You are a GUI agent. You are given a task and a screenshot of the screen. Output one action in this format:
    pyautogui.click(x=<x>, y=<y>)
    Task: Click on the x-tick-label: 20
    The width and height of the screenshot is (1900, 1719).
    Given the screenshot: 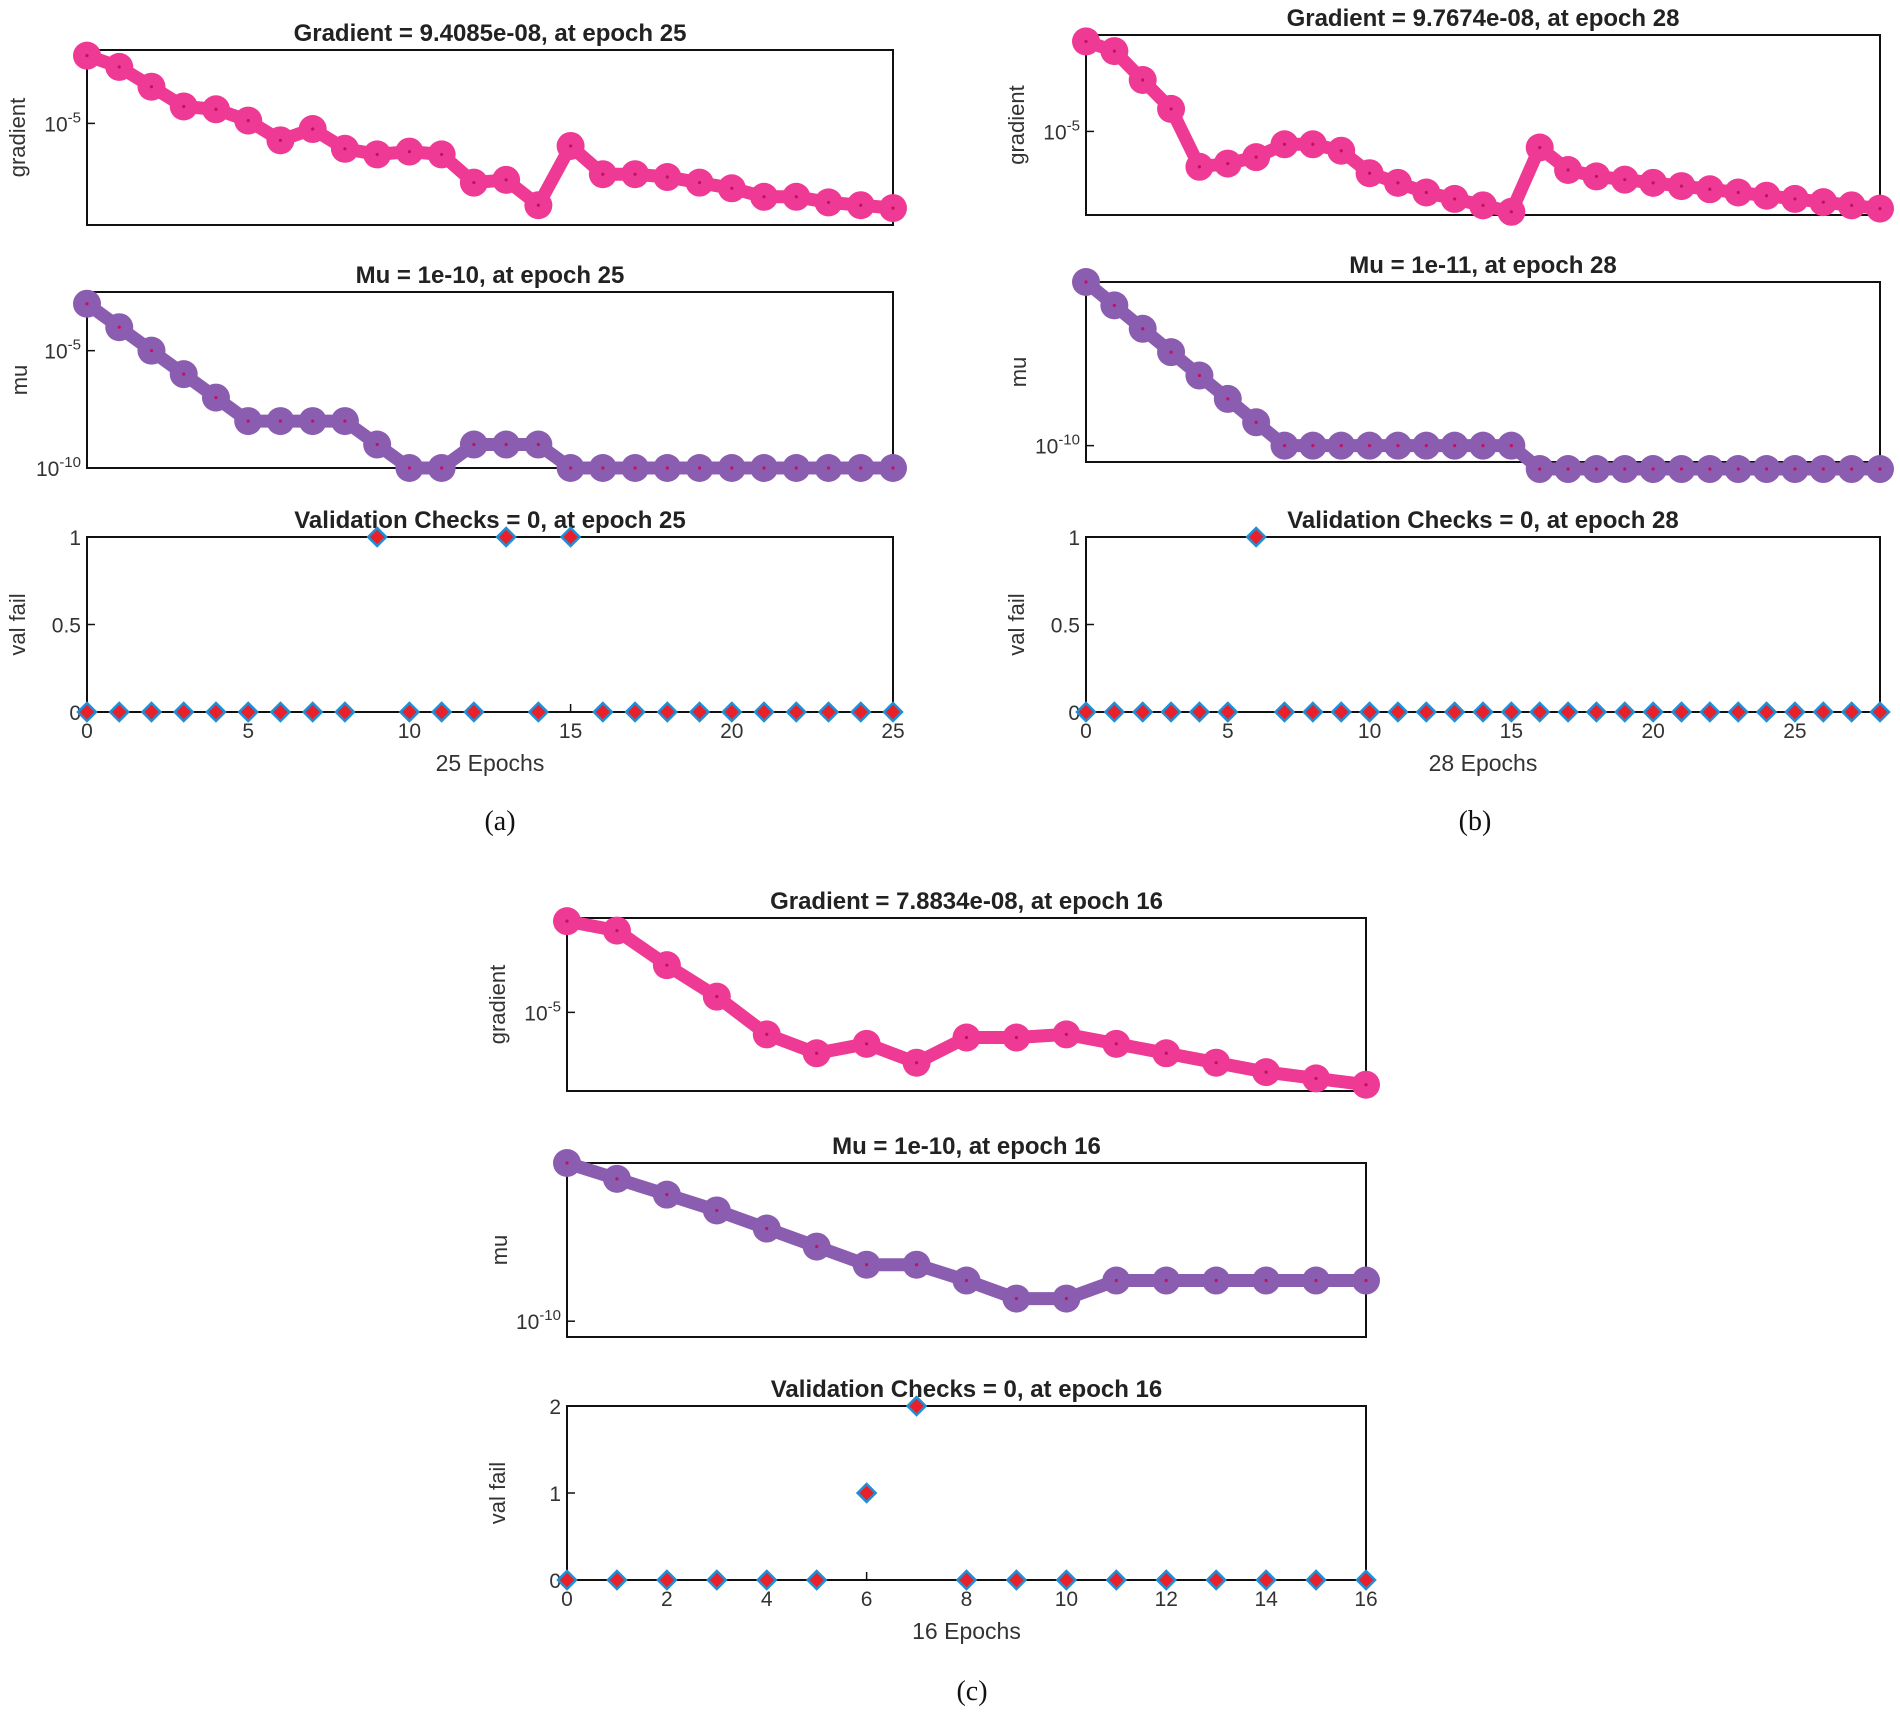 What is the action you would take?
    pyautogui.click(x=731, y=731)
    